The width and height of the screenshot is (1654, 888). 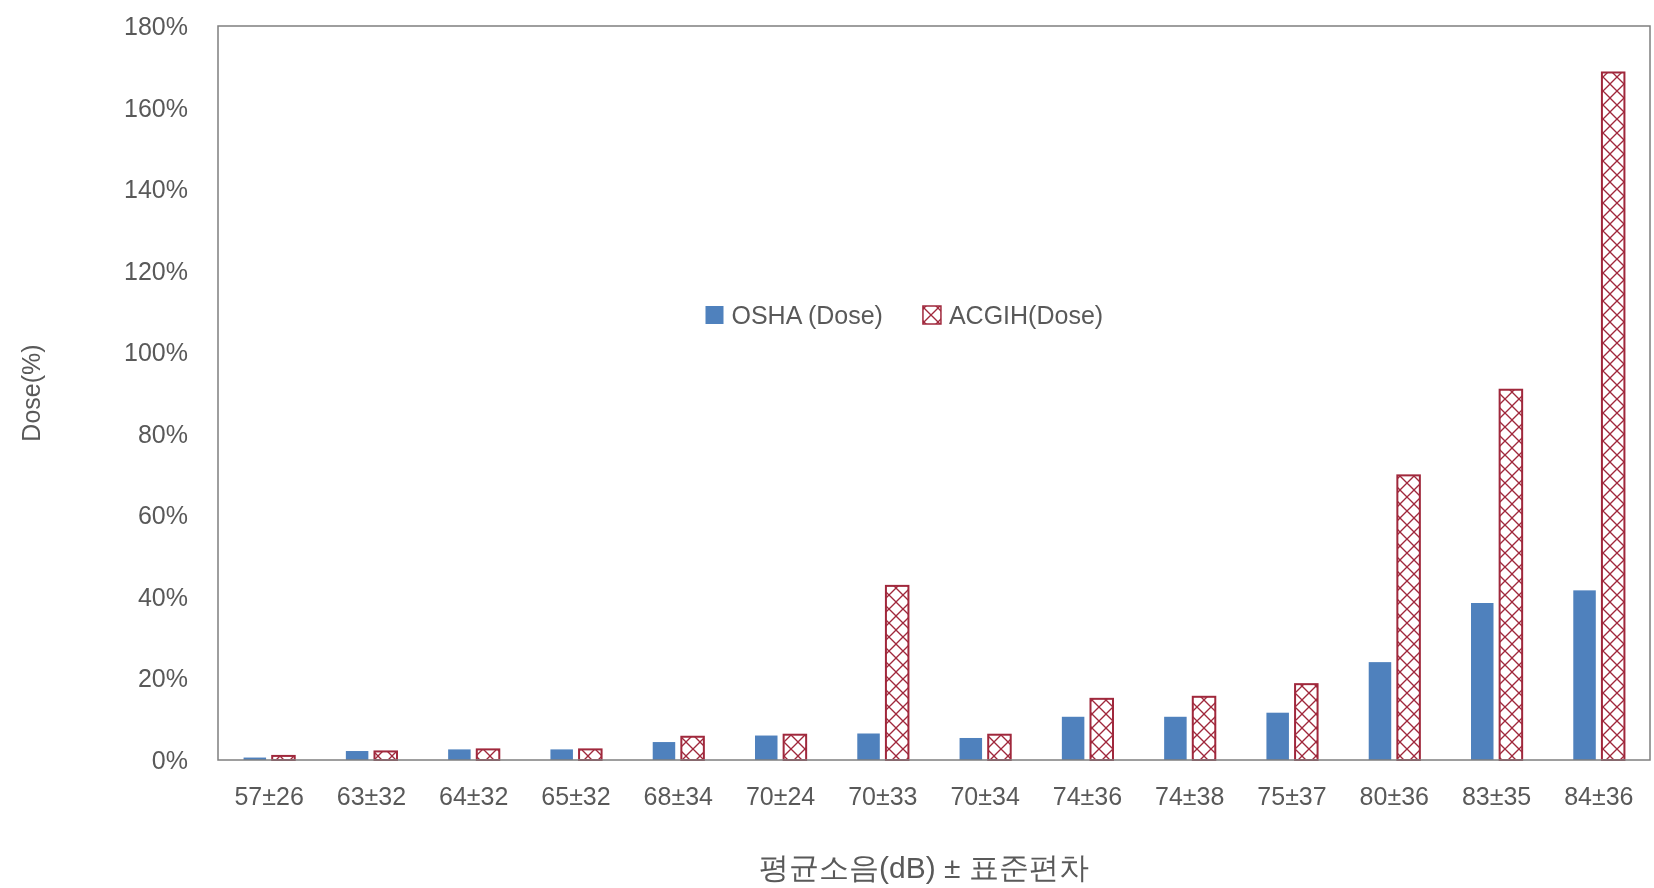 I want to click on x-axis-title: 평균소음(dB) ± 표준편차, so click(x=924, y=867).